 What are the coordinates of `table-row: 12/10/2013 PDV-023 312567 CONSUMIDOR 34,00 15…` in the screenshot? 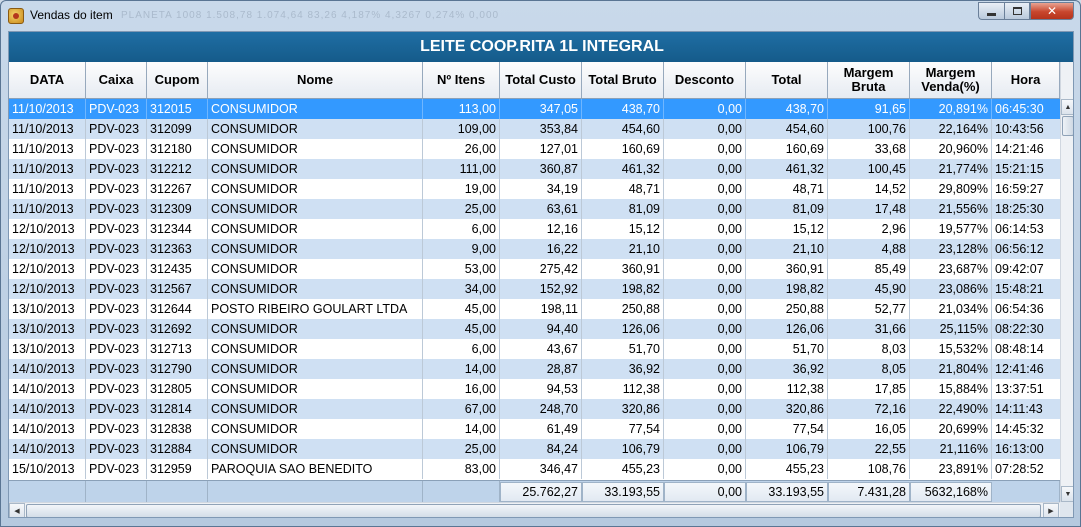 It's located at (534, 289).